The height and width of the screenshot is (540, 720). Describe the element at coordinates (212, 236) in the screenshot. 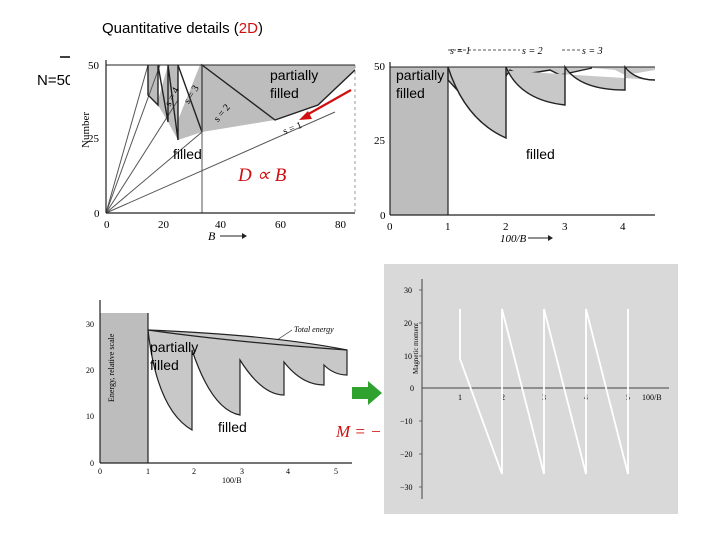

I see `x-axis-label: B` at that location.